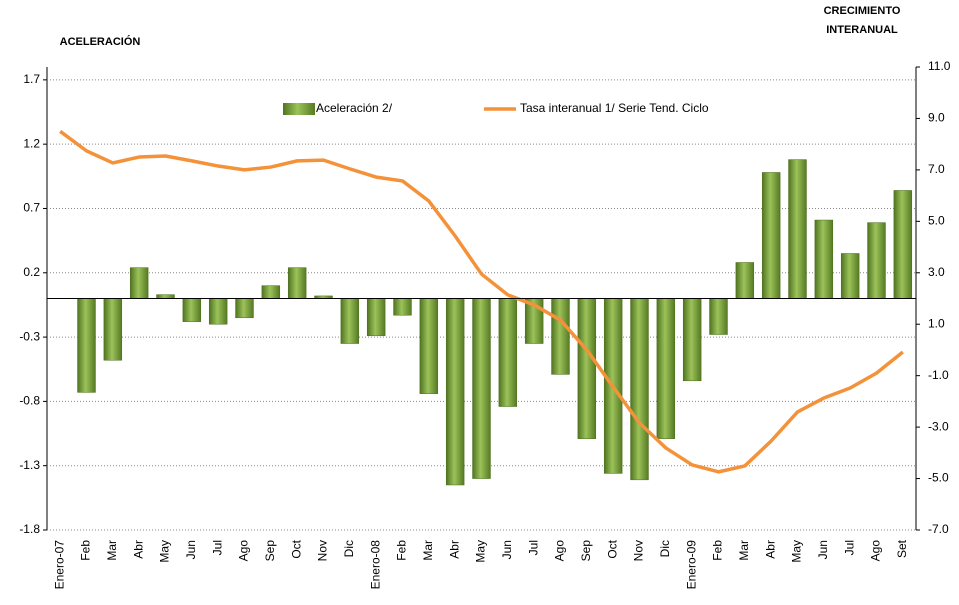  What do you see at coordinates (936, 272) in the screenshot?
I see `y2-tick-label: 3.0` at bounding box center [936, 272].